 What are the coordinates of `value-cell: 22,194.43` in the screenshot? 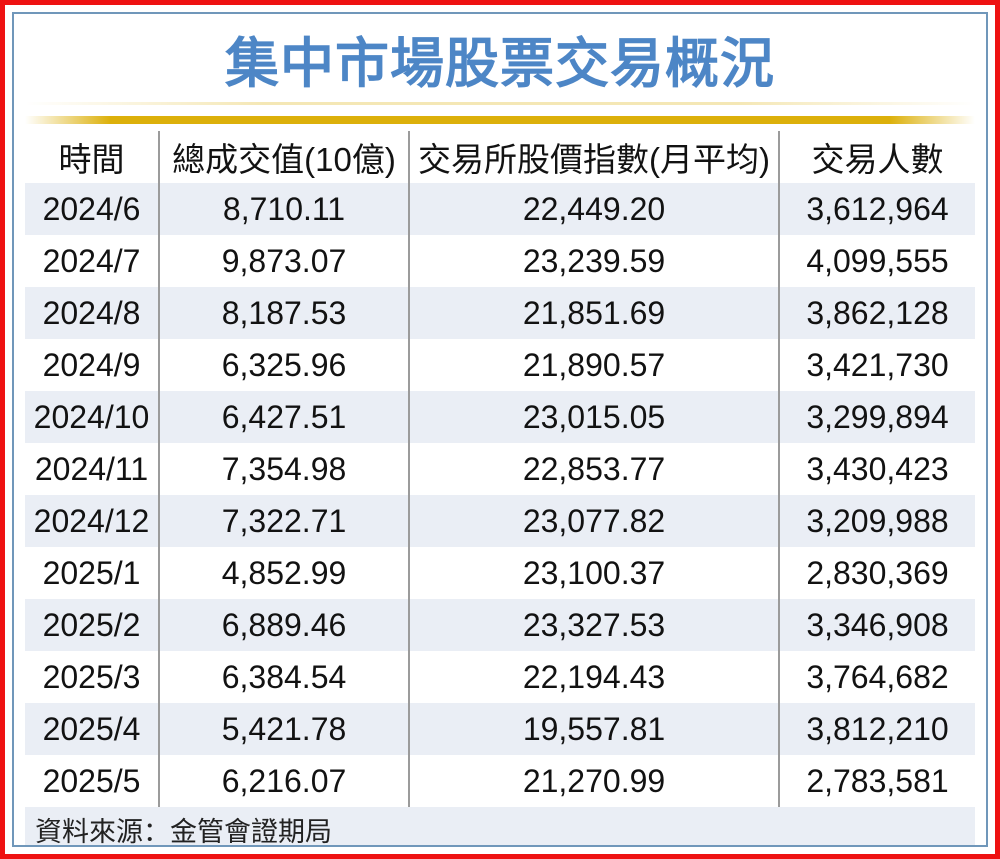 It's located at (595, 677).